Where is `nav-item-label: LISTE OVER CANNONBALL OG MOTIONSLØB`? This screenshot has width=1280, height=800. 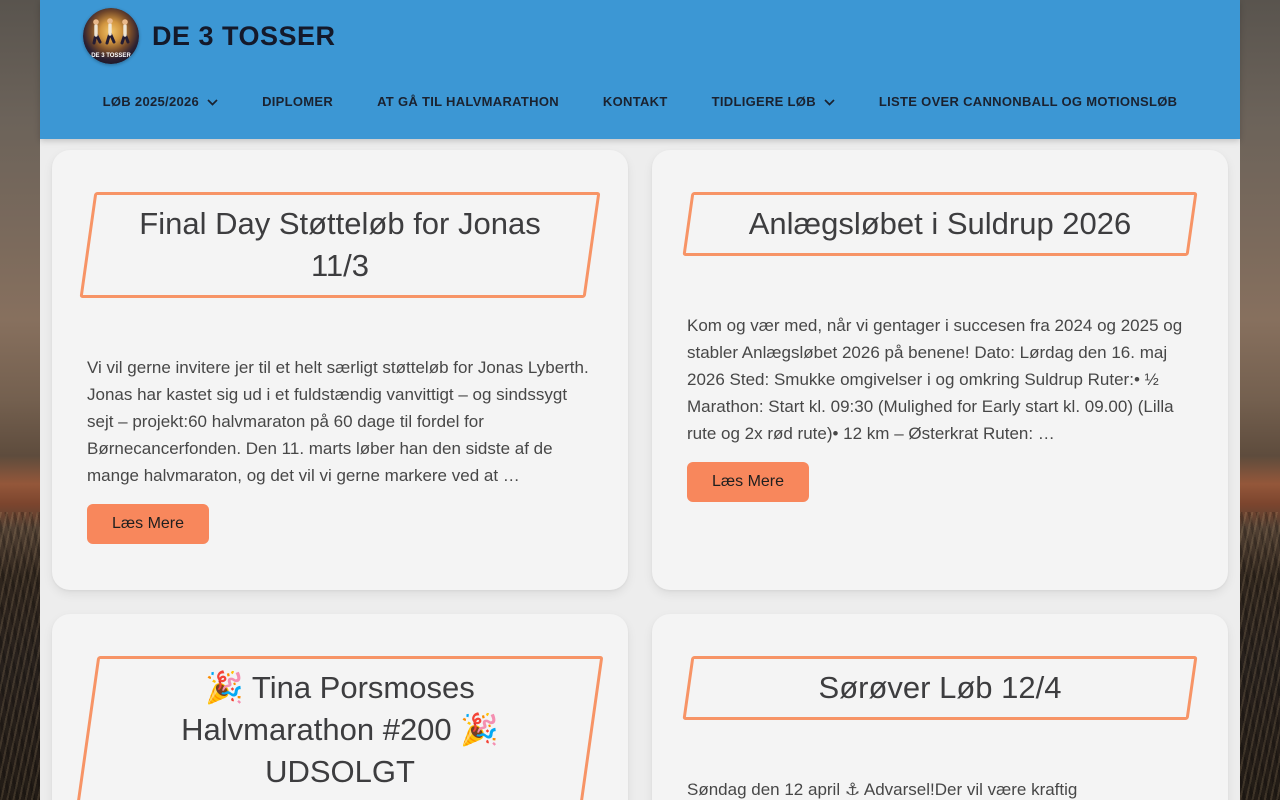
nav-item-label: LISTE OVER CANNONBALL OG MOTIONSLØB is located at coordinates (1028, 101).